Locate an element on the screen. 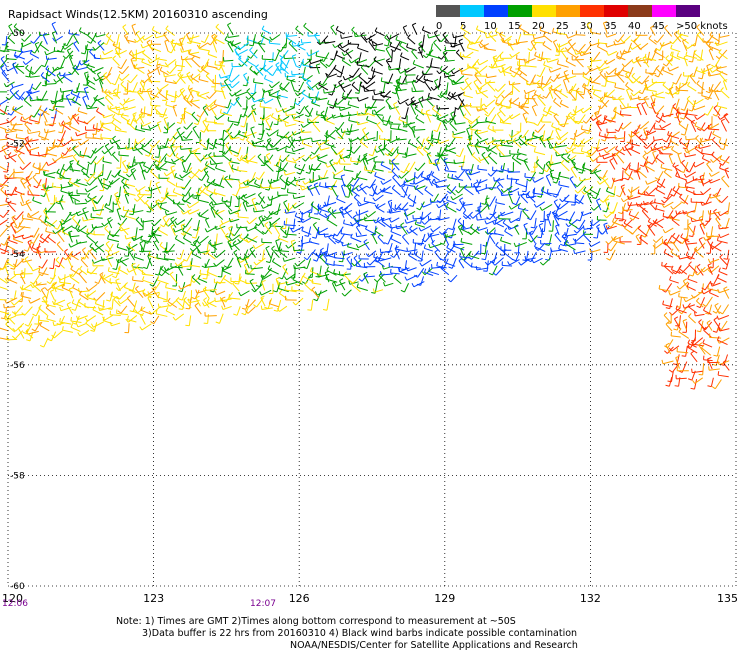 The width and height of the screenshot is (740, 651). lat-label: -58 is located at coordinates (17, 476).